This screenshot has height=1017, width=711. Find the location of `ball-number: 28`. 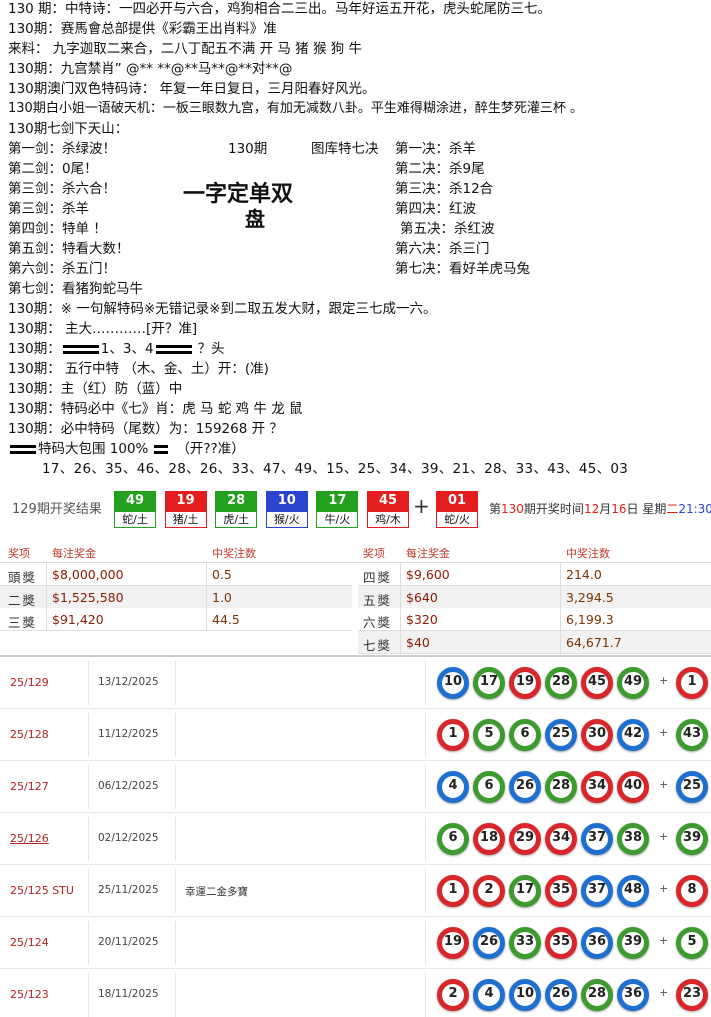

ball-number: 28 is located at coordinates (236, 501).